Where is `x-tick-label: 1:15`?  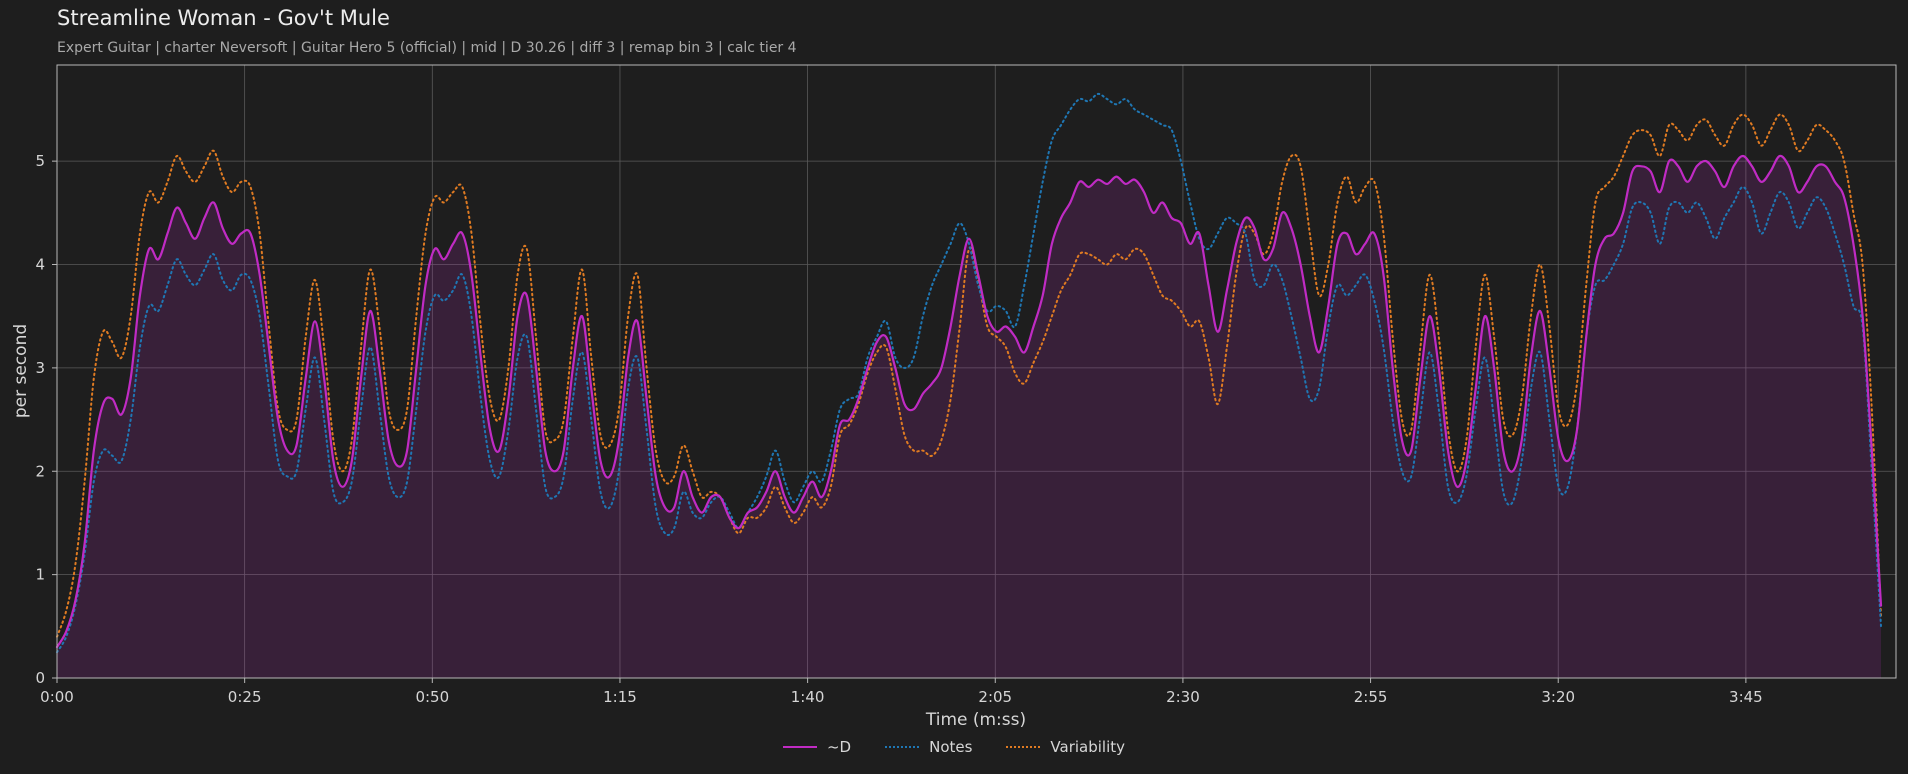 x-tick-label: 1:15 is located at coordinates (620, 697).